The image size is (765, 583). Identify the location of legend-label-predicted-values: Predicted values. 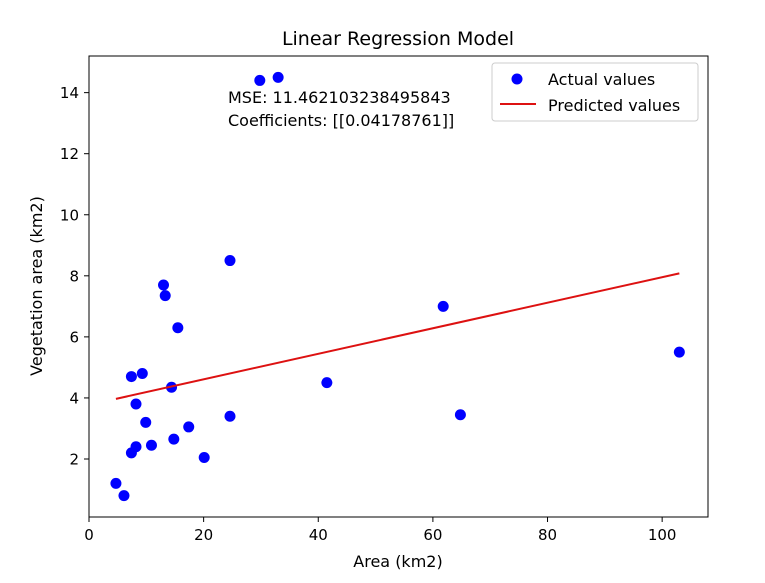
(614, 105).